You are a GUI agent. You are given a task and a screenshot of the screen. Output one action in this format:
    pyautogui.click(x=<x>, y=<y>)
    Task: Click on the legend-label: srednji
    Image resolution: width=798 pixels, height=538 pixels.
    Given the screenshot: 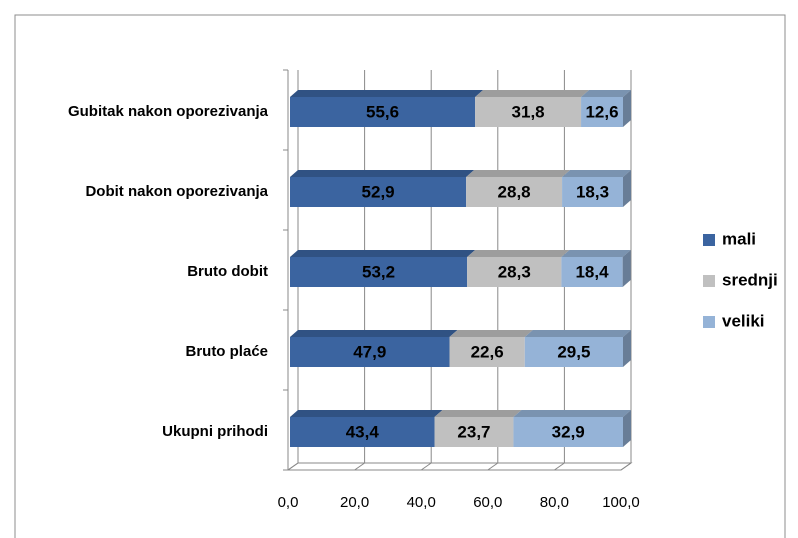 What is the action you would take?
    pyautogui.click(x=750, y=279)
    